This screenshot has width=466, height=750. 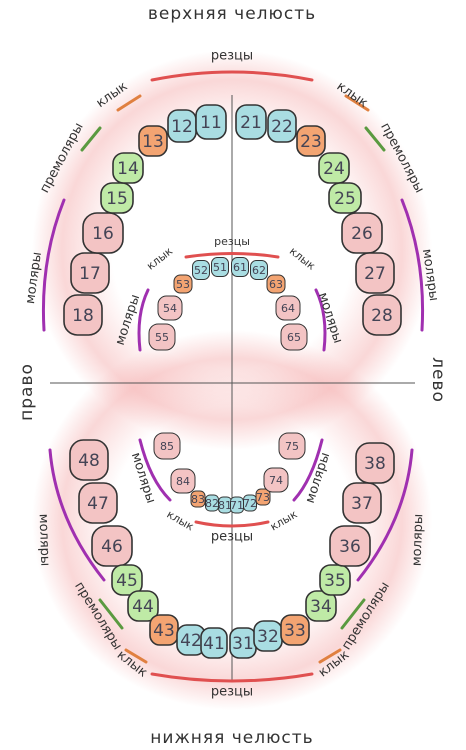 What do you see at coordinates (182, 127) in the screenshot?
I see `tooth-number: 12` at bounding box center [182, 127].